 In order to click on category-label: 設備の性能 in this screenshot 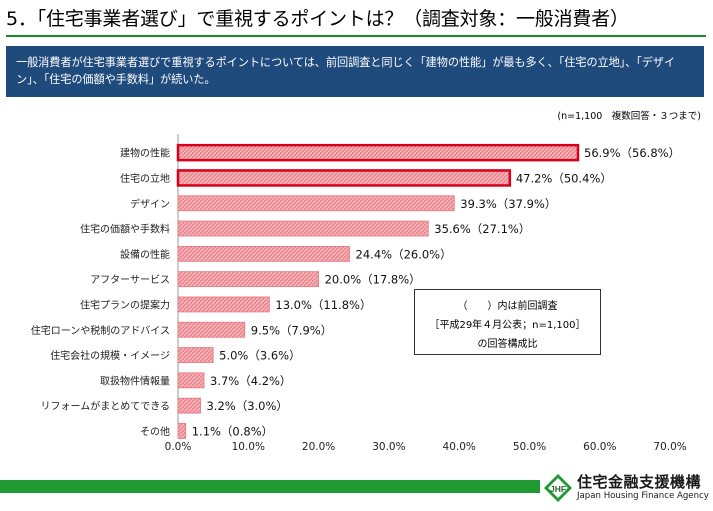, I will do `click(145, 254)`.